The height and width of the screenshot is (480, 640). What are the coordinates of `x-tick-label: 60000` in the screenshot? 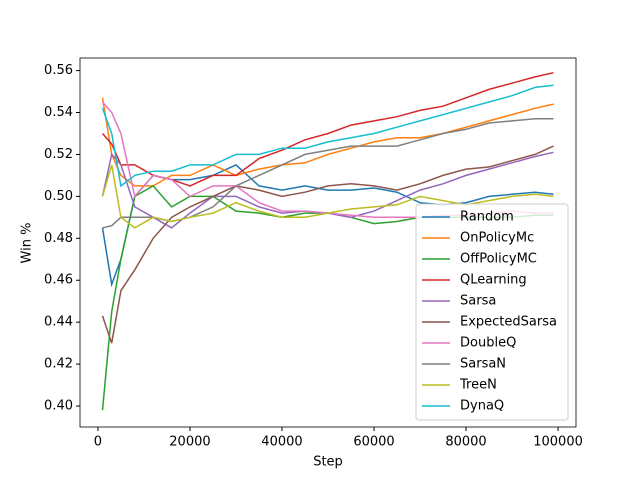 It's located at (373, 442).